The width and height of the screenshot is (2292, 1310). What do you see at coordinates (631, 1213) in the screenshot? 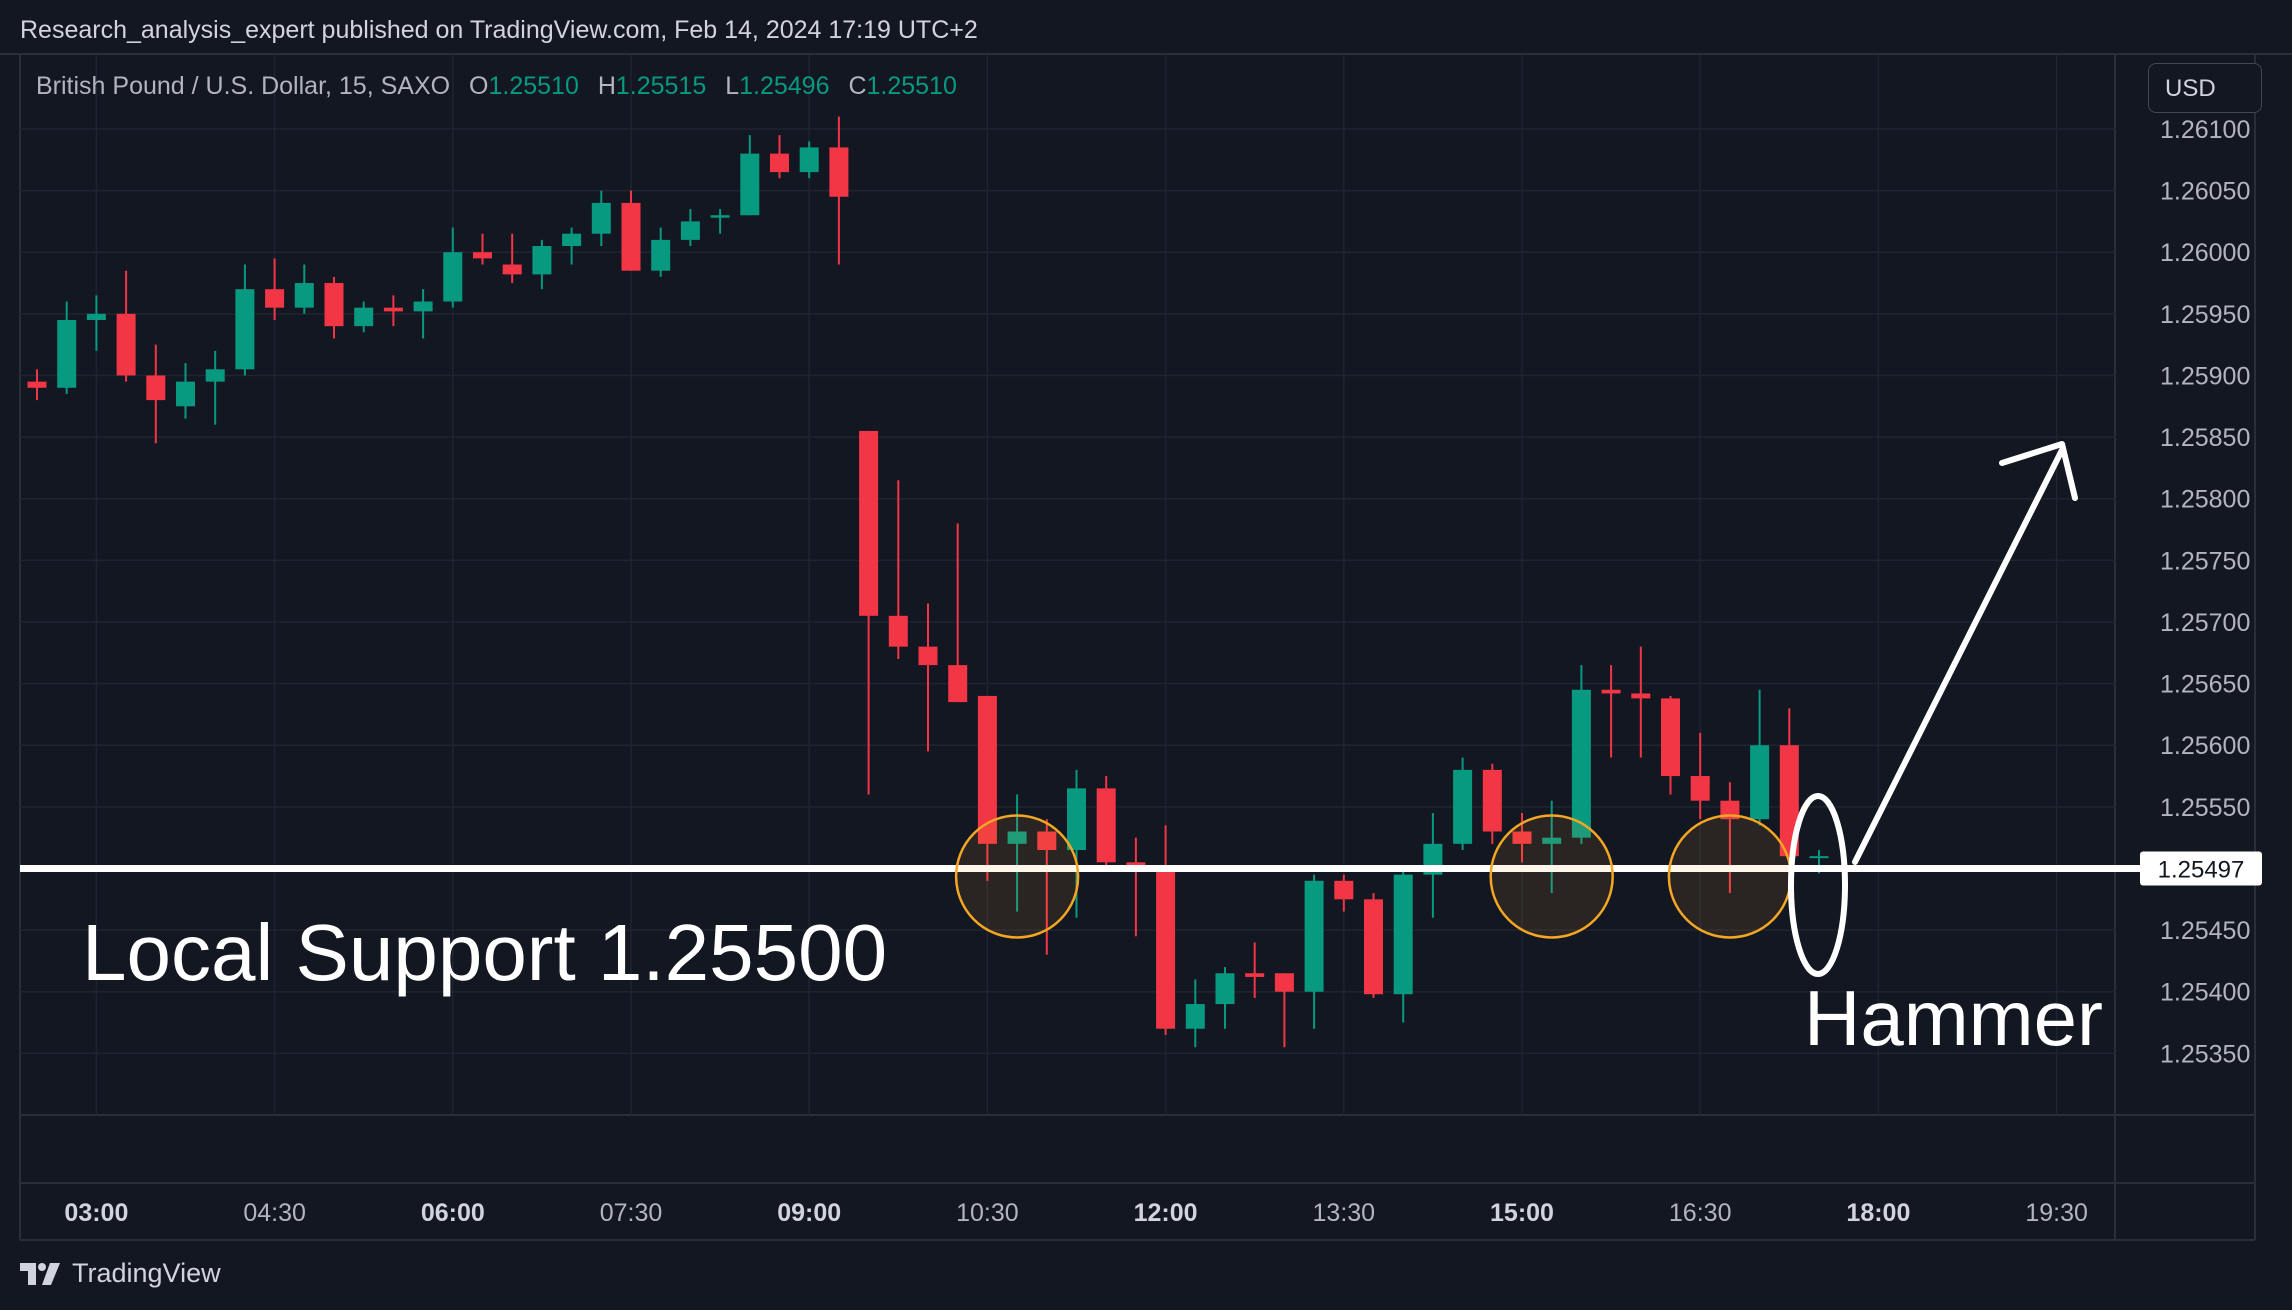
I see `x-tick-label: 07:30` at bounding box center [631, 1213].